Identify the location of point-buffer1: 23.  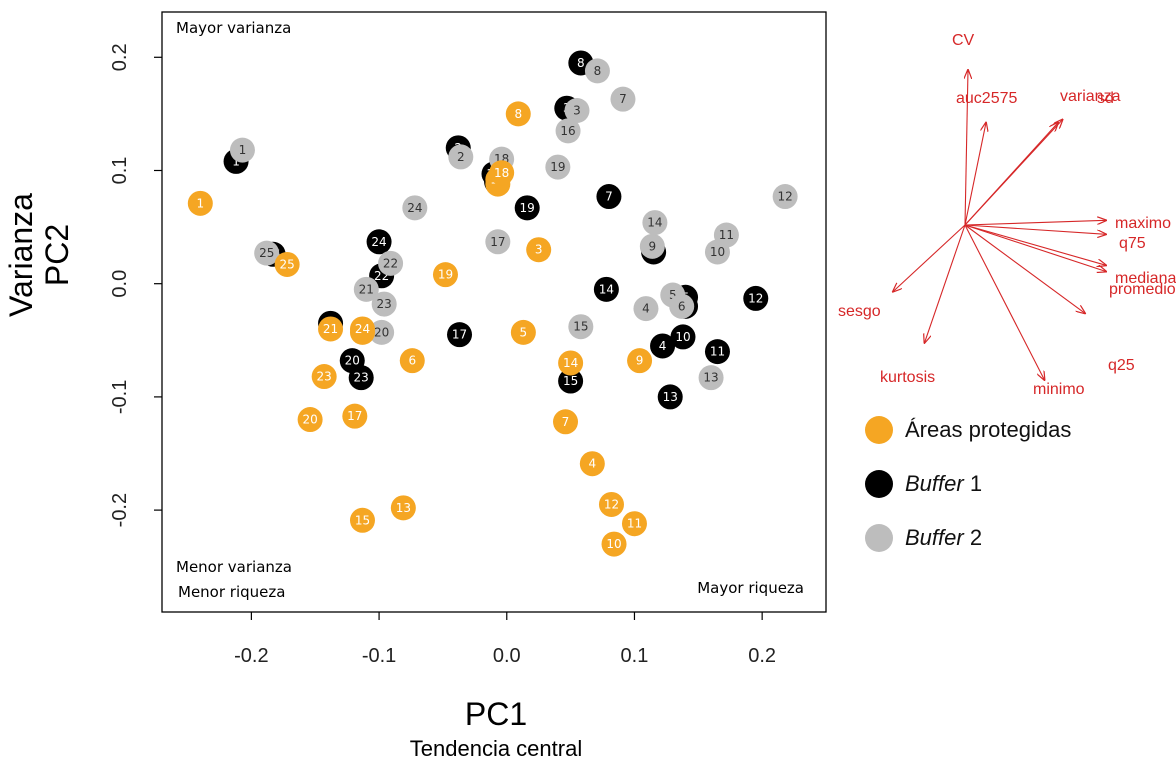
(361, 378).